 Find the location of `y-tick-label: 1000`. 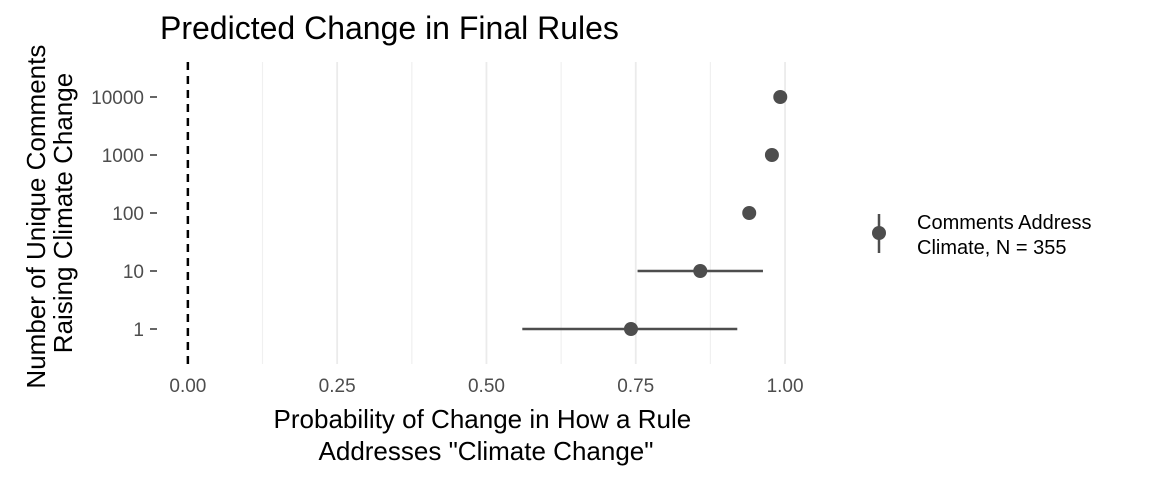

y-tick-label: 1000 is located at coordinates (123, 156).